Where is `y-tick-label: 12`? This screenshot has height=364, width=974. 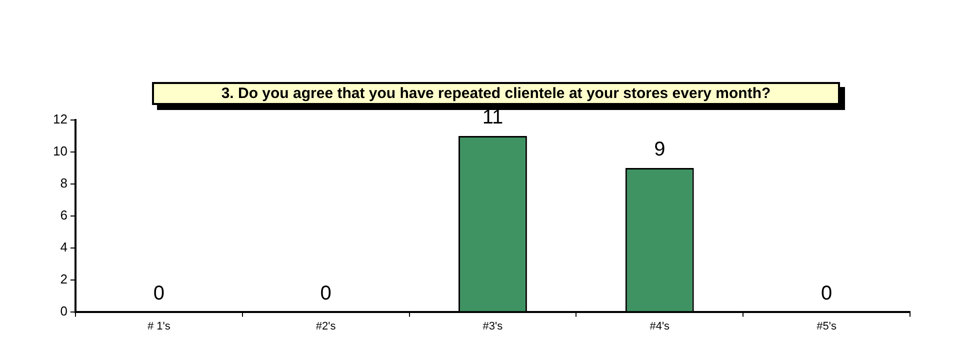 y-tick-label: 12 is located at coordinates (60, 119).